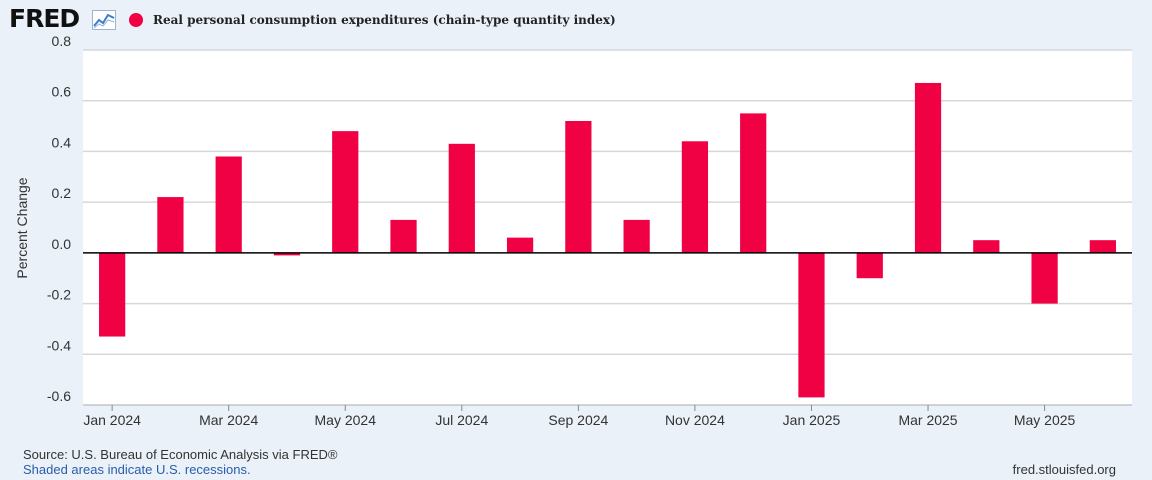  Describe the element at coordinates (22, 227) in the screenshot. I see `y-axis-label: Percent Change` at that location.